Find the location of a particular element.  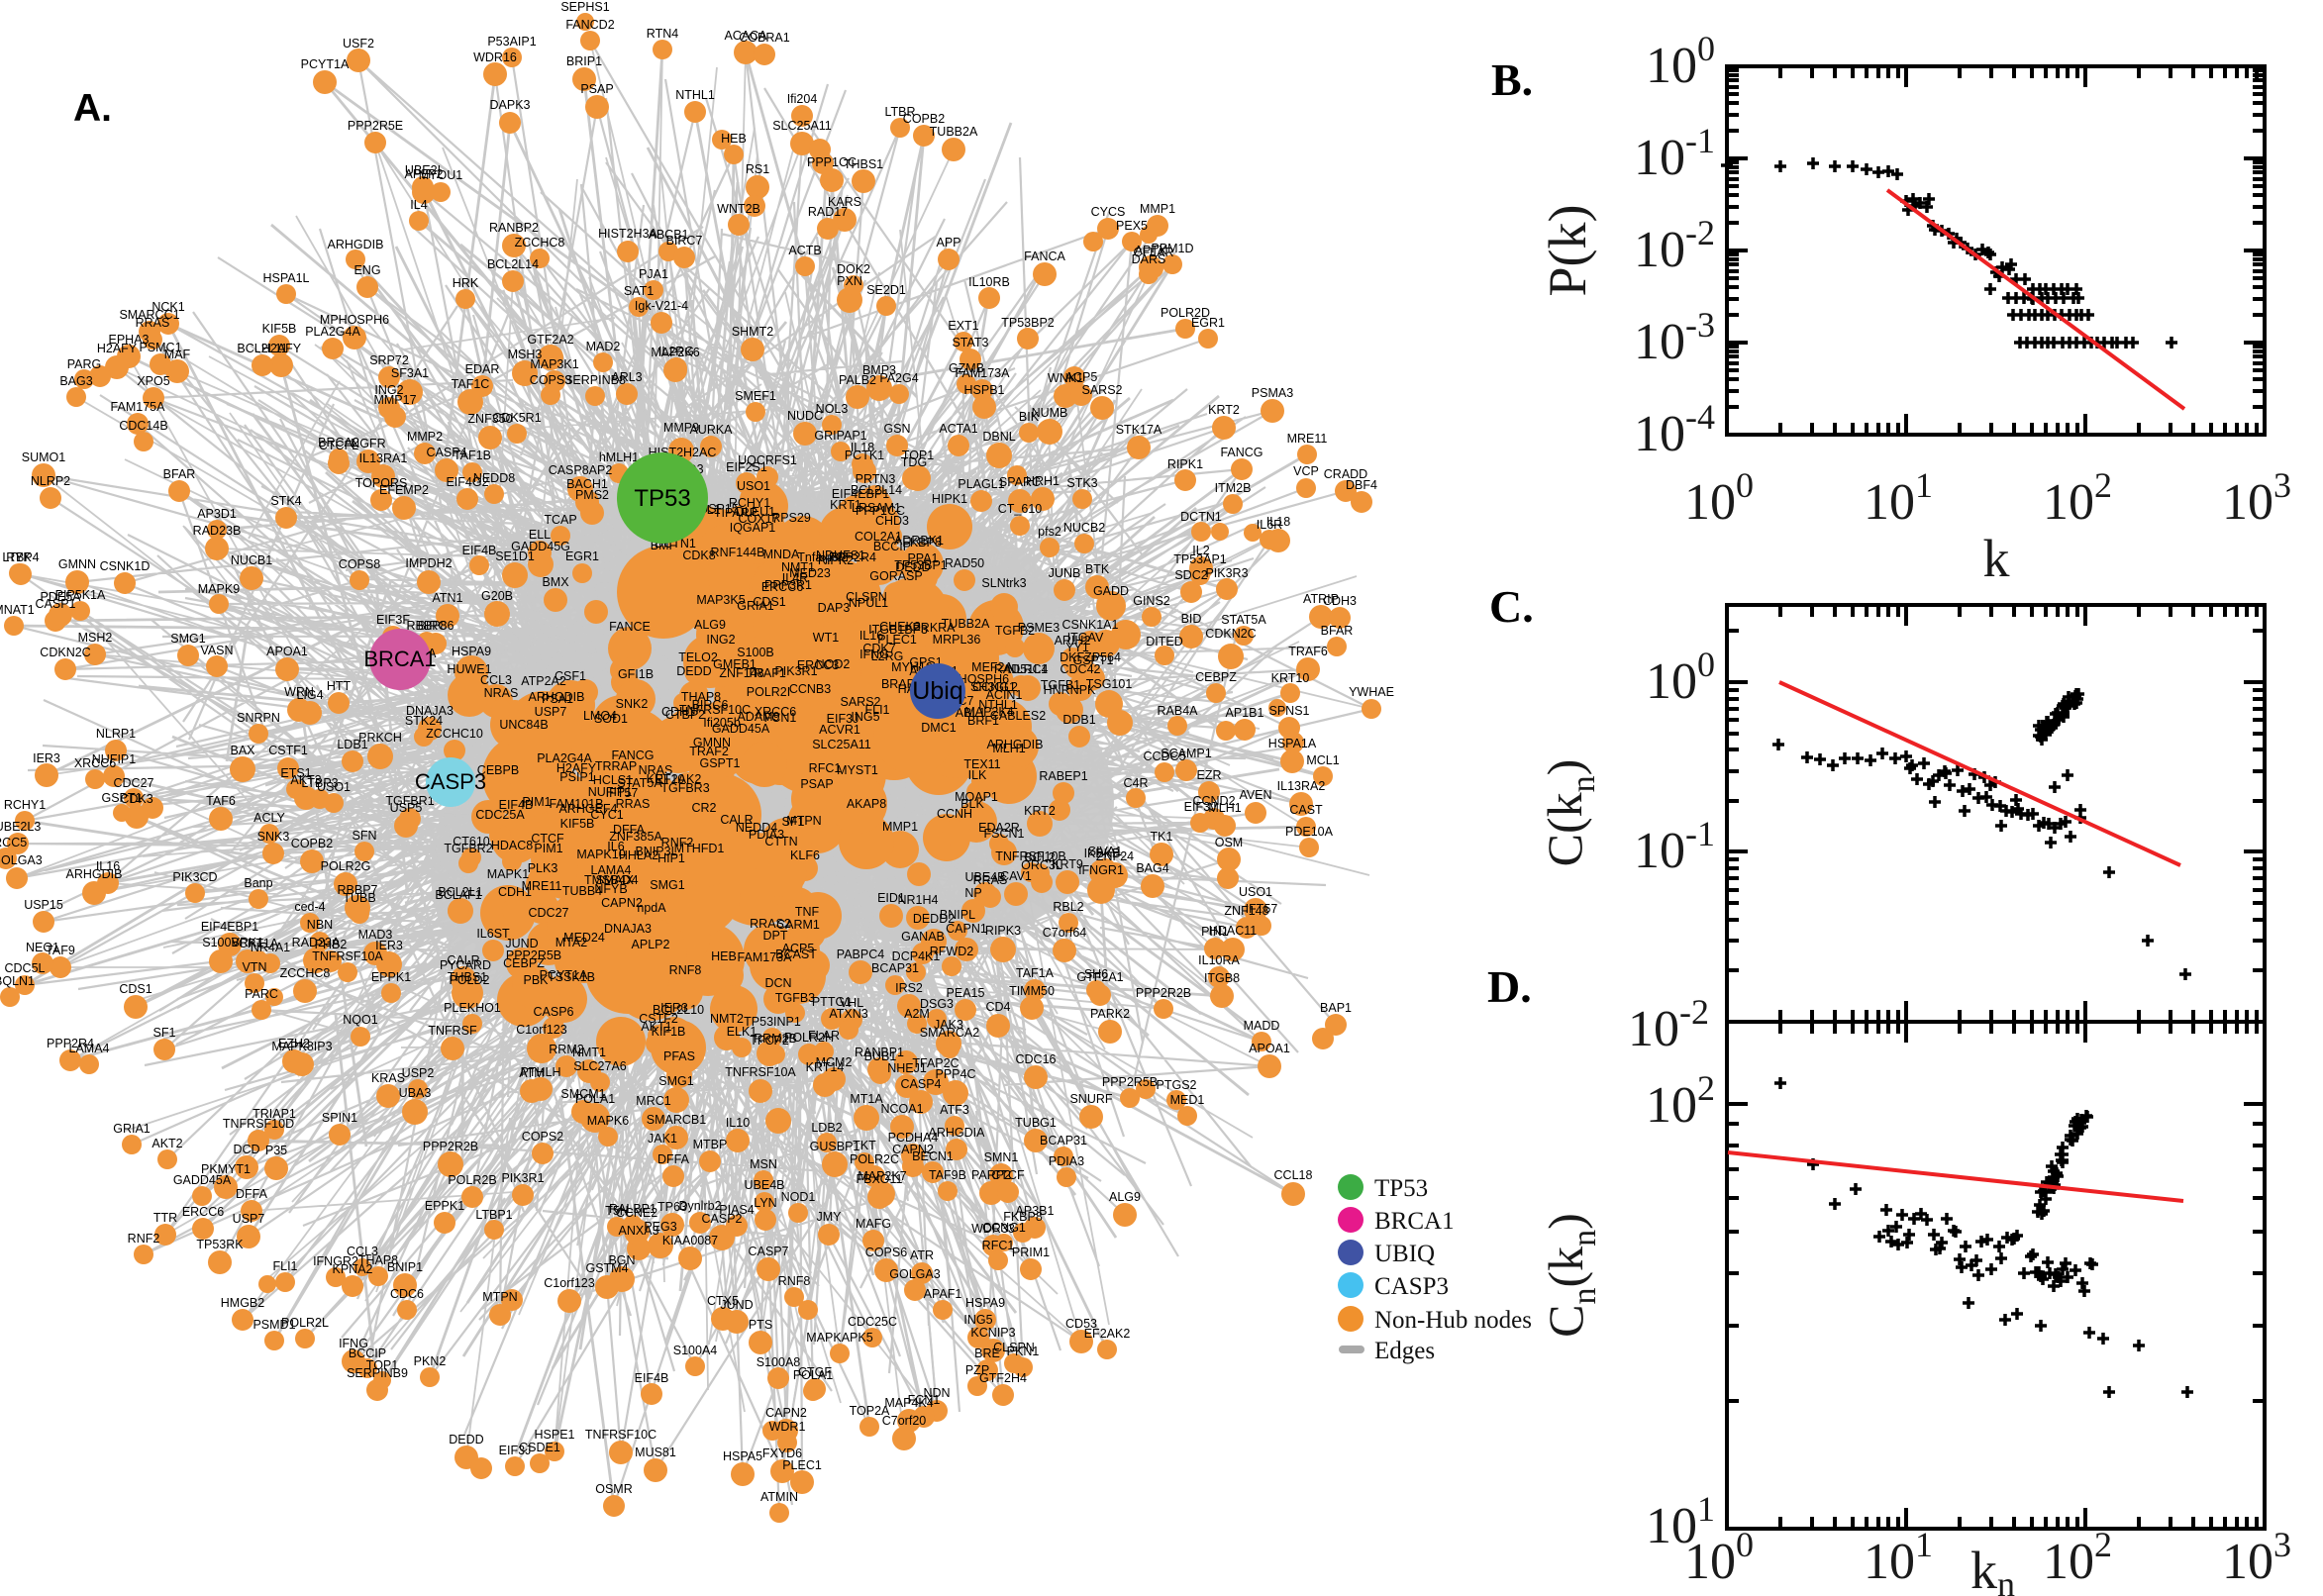

svg-text: FANCD2 is located at coordinates (589, 25).